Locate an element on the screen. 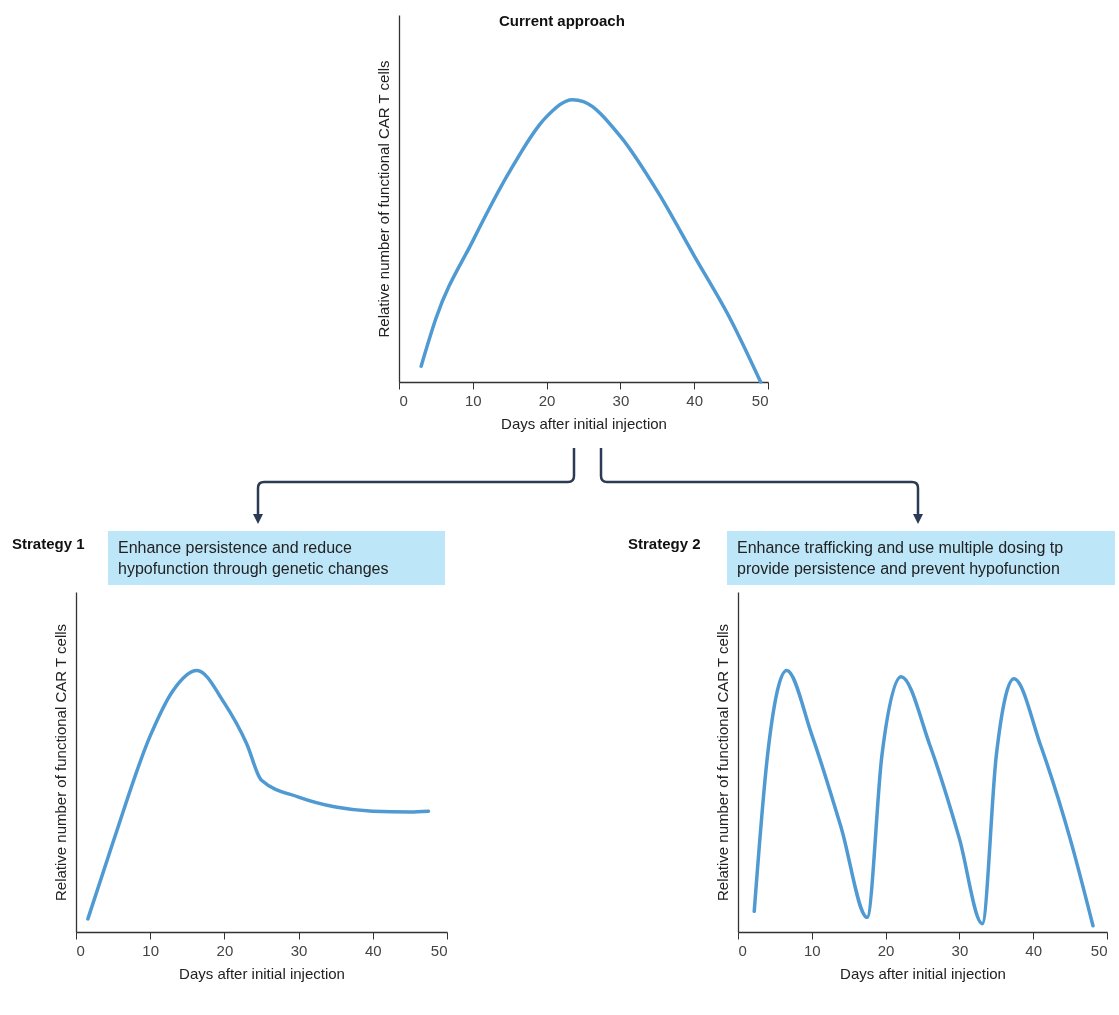  chart-subtitle: Enhance persistence and reduce hypofunction through genetic changes is located at coordinates (276, 558).